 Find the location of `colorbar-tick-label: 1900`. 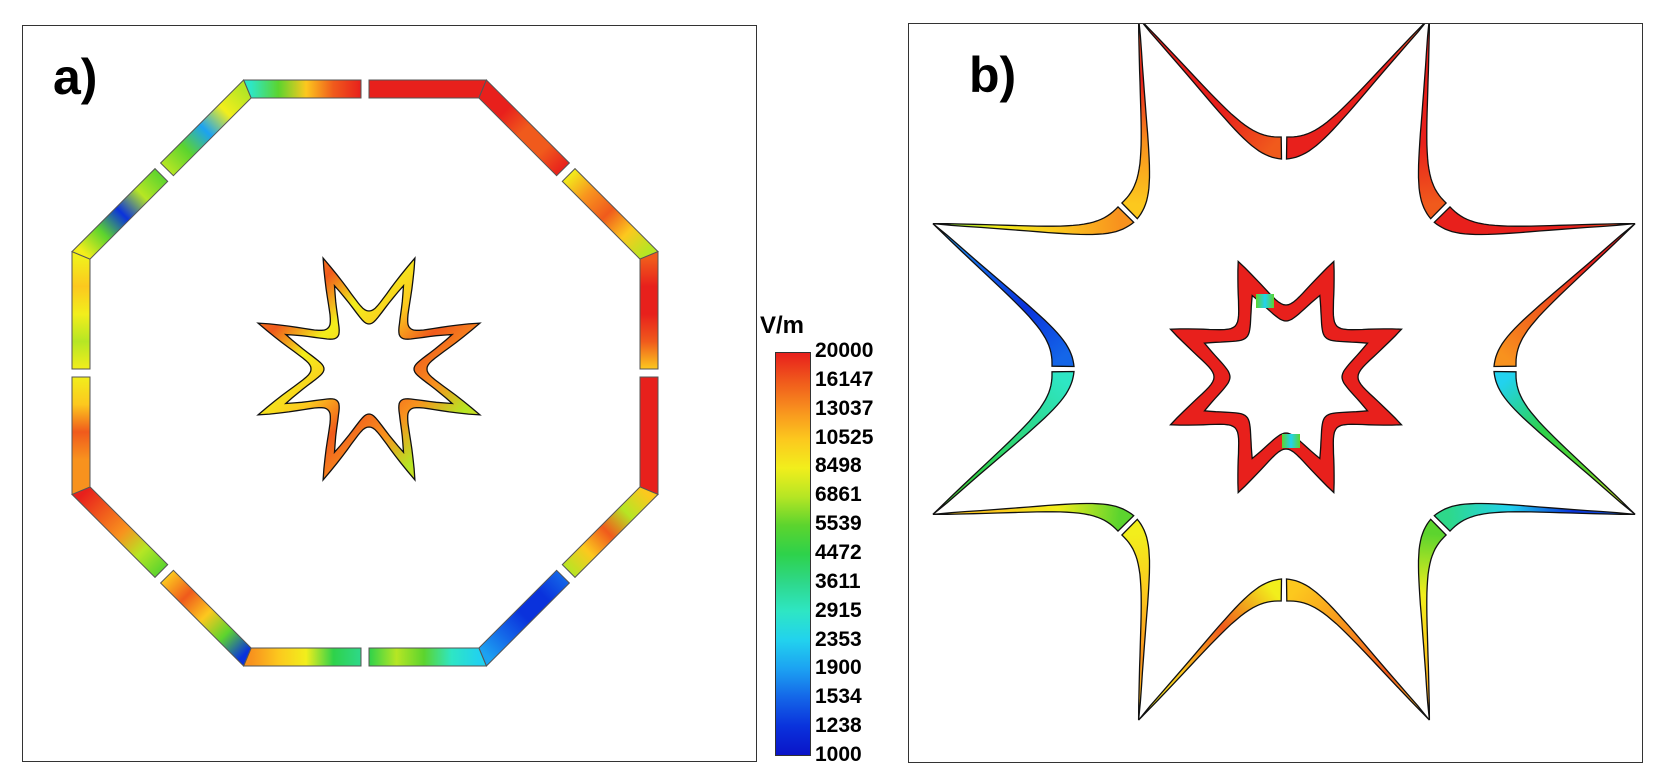

colorbar-tick-label: 1900 is located at coordinates (838, 668).